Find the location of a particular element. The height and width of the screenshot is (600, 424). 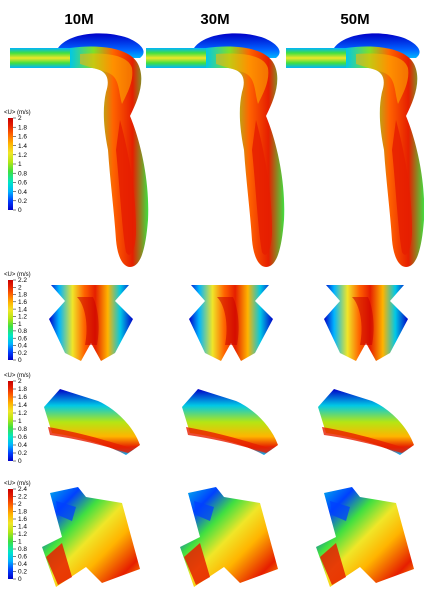

colorbar-3: <U> (m/s)21.81.61.41.210.80.60.40.20 is located at coordinates (17, 419).